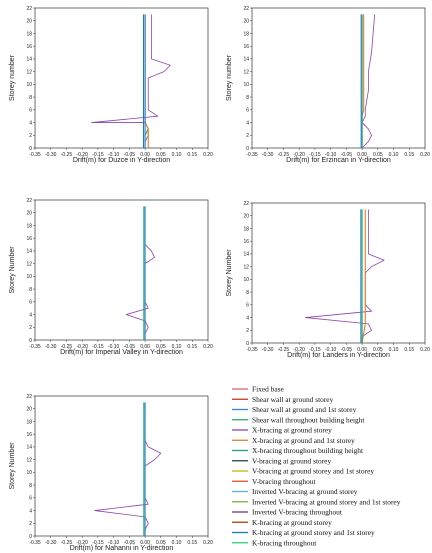 Image resolution: width=432 pixels, height=553 pixels. Describe the element at coordinates (252, 350) in the screenshot. I see `x-tick-label: -0.35` at that location.